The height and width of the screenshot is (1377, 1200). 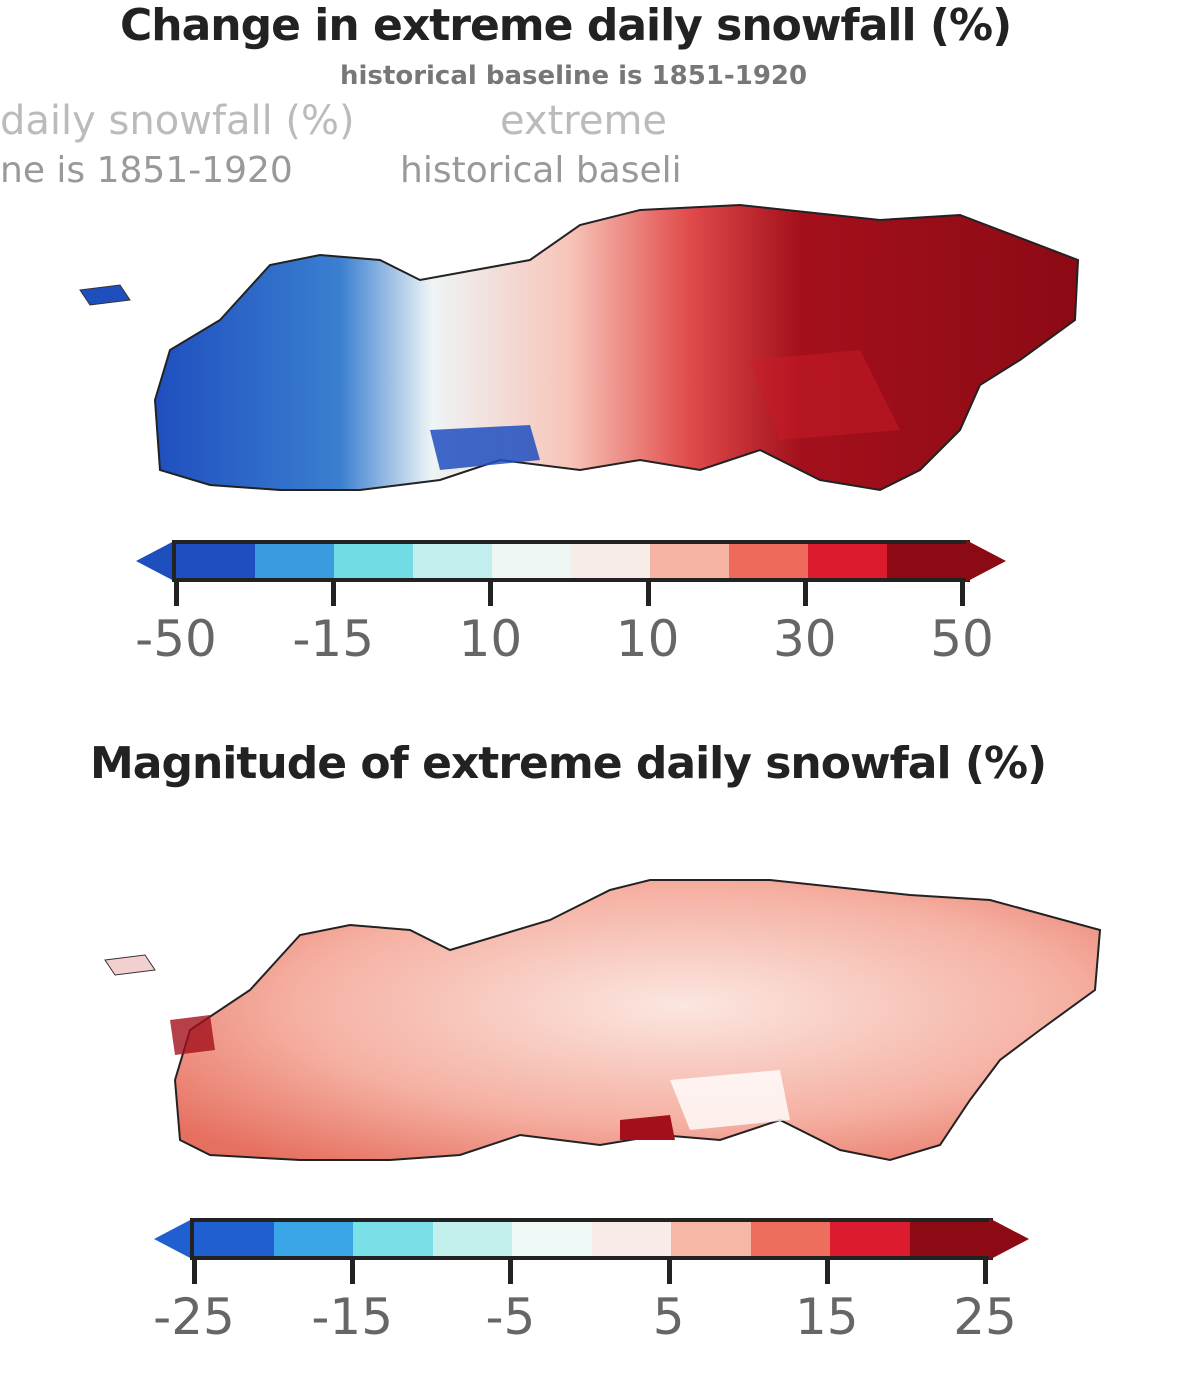 I want to click on colorbar-tick-label: 50, so click(x=962, y=639).